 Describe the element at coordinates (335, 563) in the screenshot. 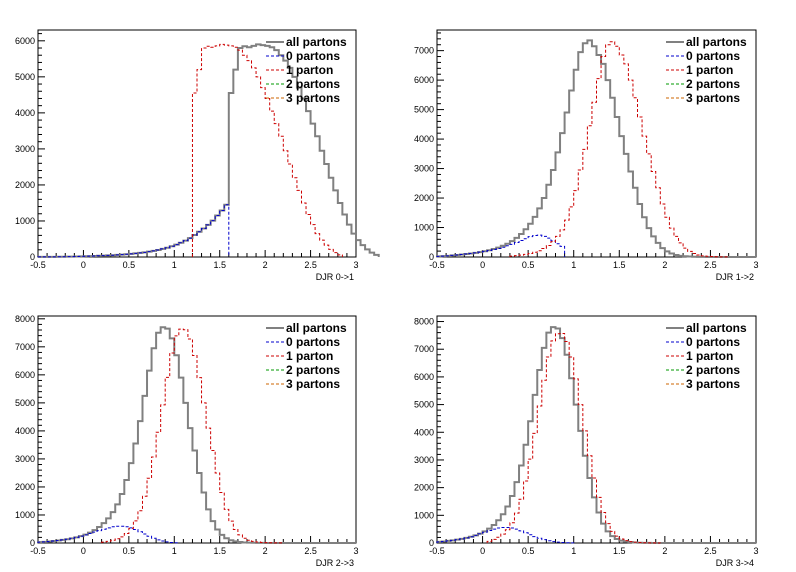

I see `x-axis-title: DJR 2->3` at that location.